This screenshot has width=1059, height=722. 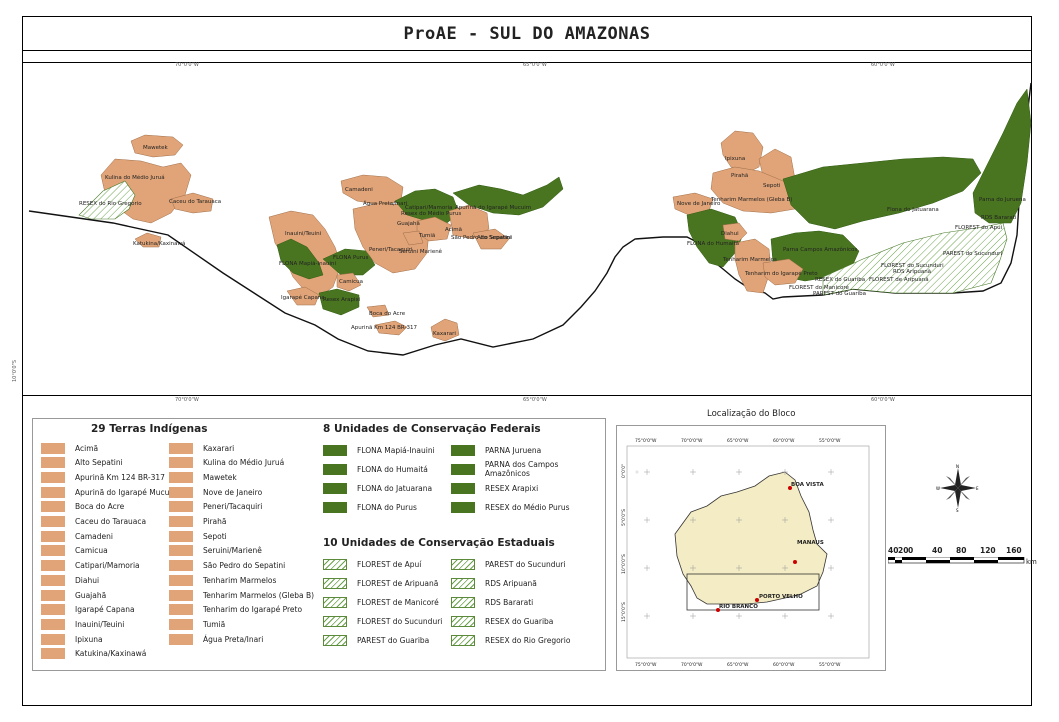 What do you see at coordinates (527, 33) in the screenshot?
I see `title-bar: ProAE - SUL DO AMAZONAS` at bounding box center [527, 33].